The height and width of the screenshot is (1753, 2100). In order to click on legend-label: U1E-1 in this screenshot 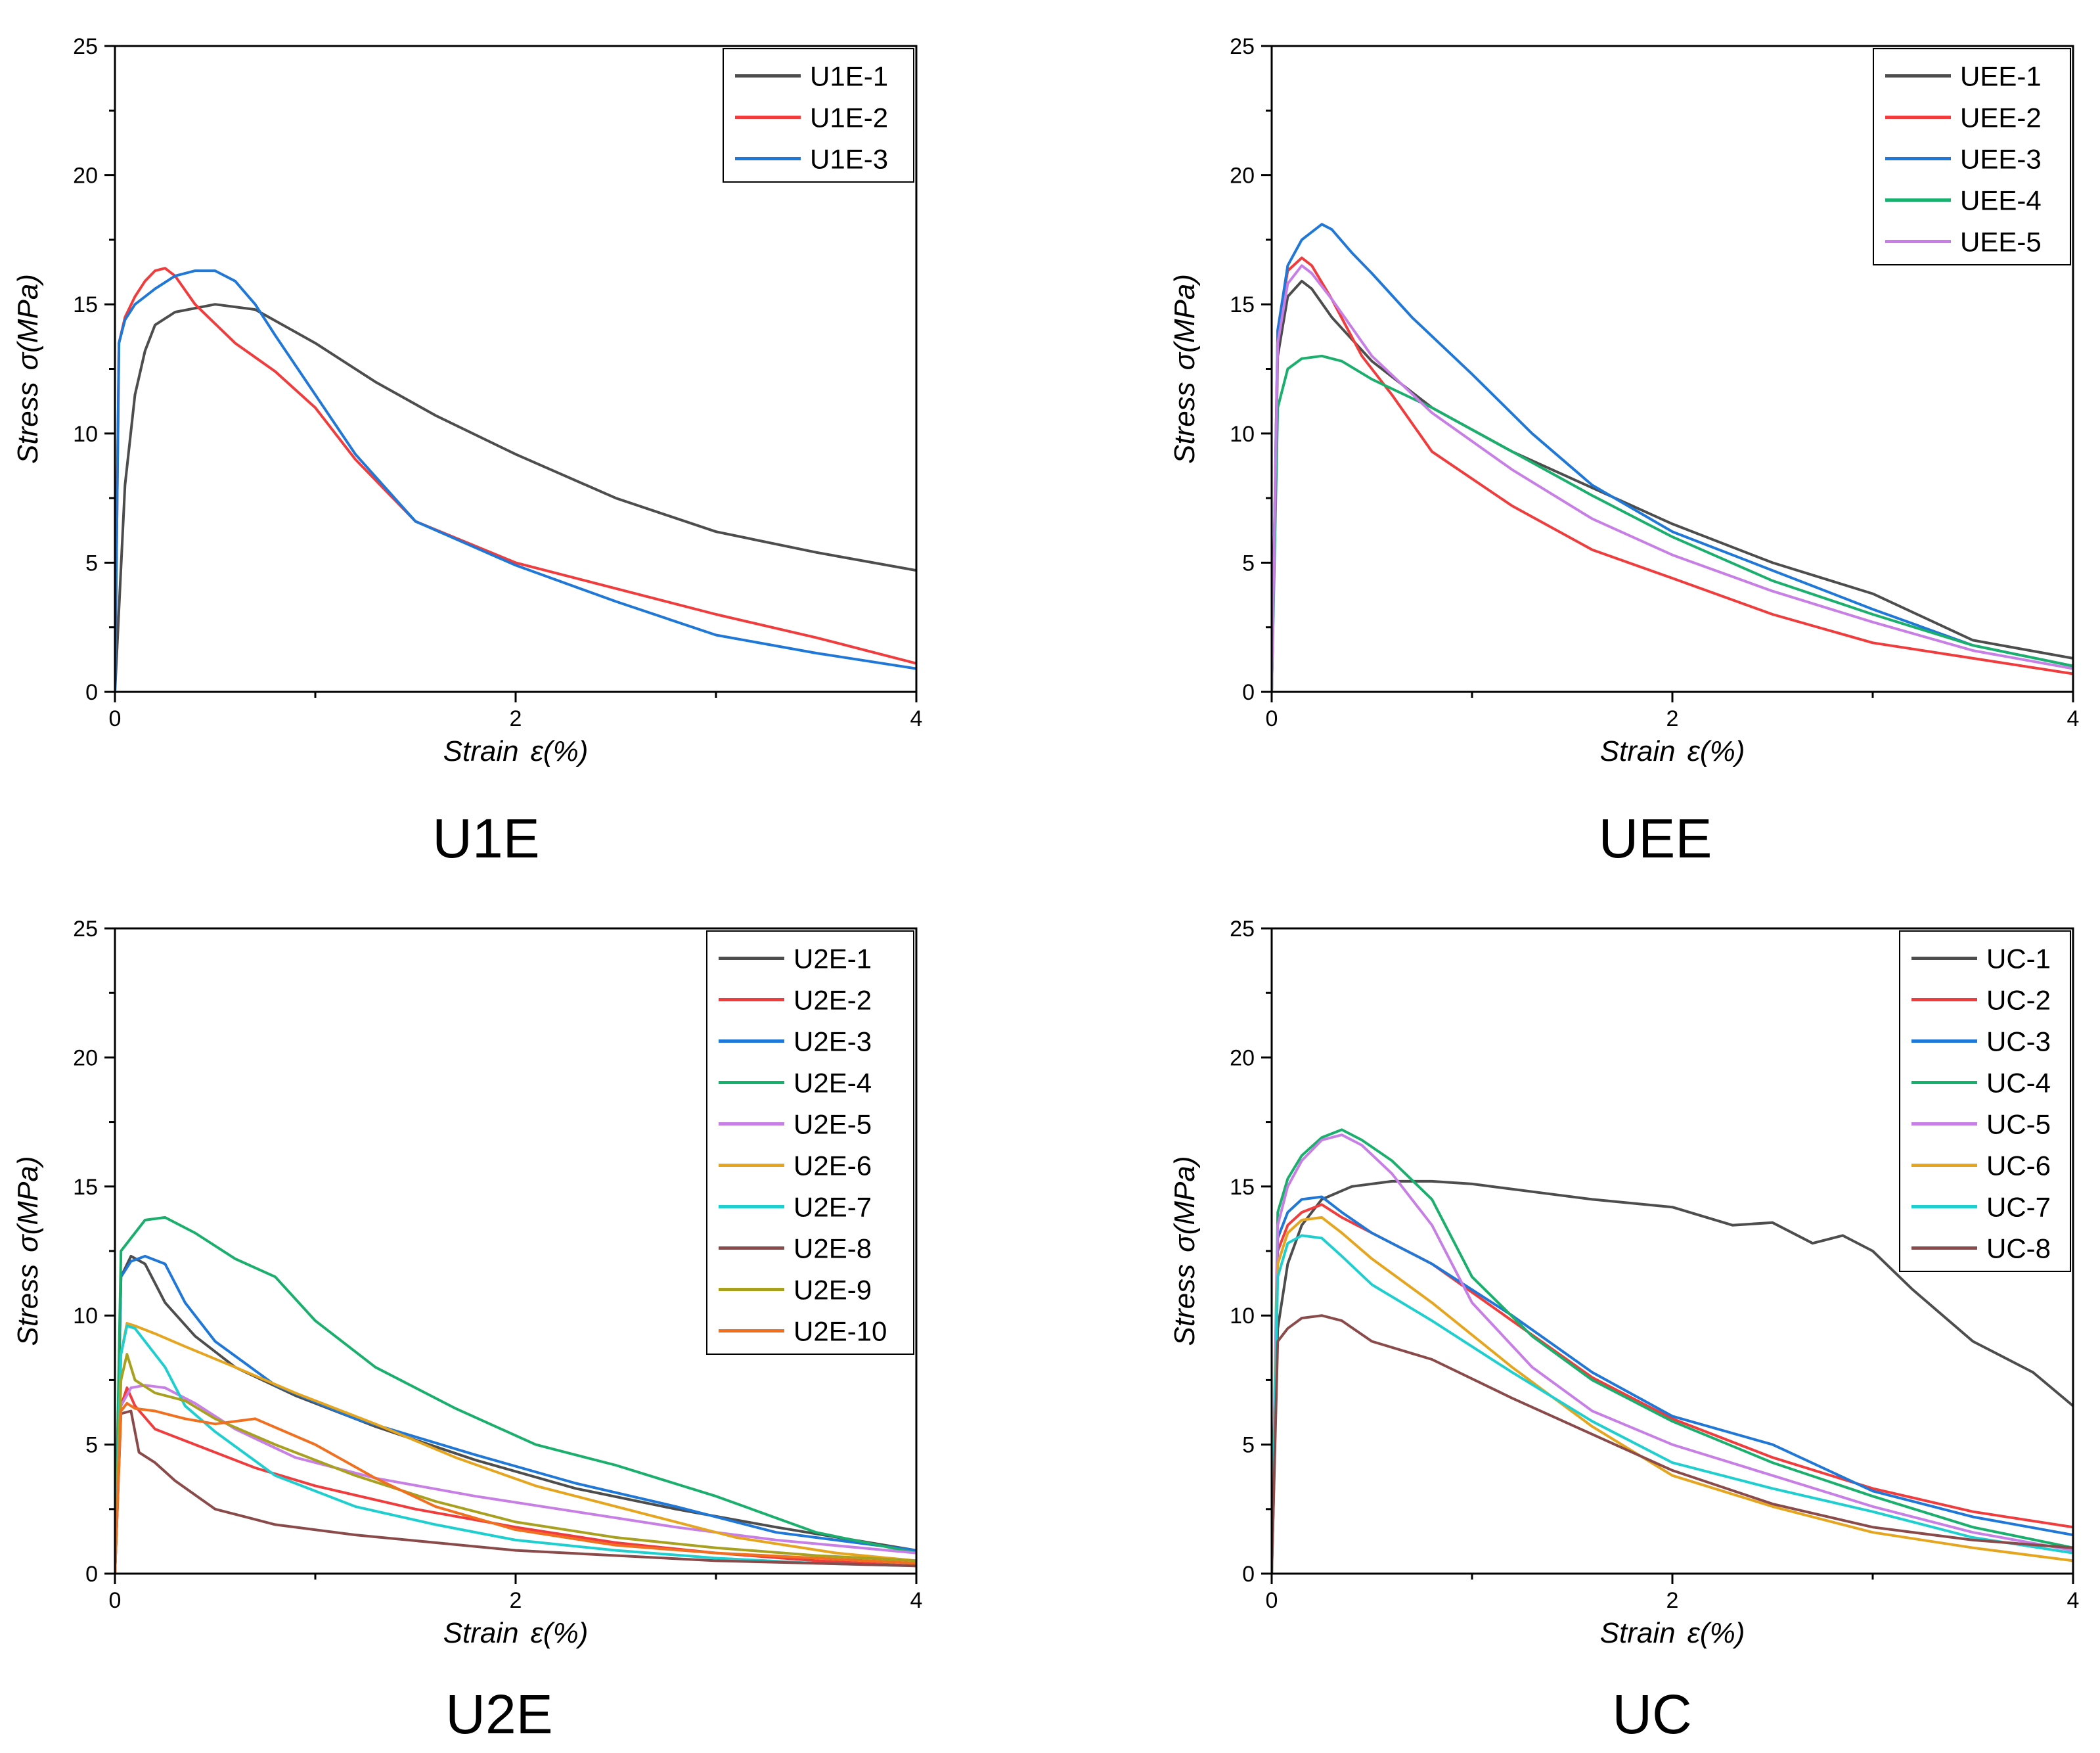, I will do `click(849, 76)`.